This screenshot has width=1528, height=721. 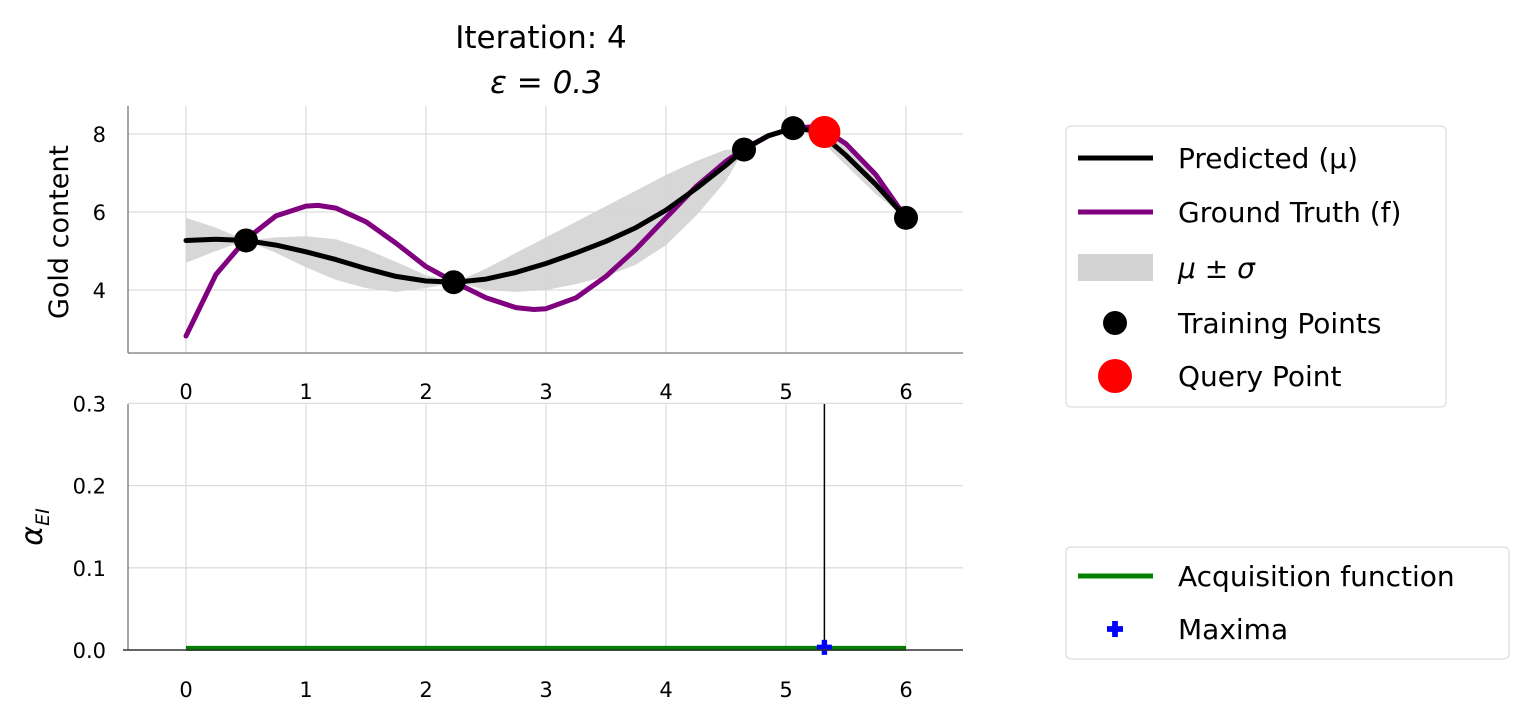 I want to click on top-x-tick-label: 4, so click(x=665, y=392).